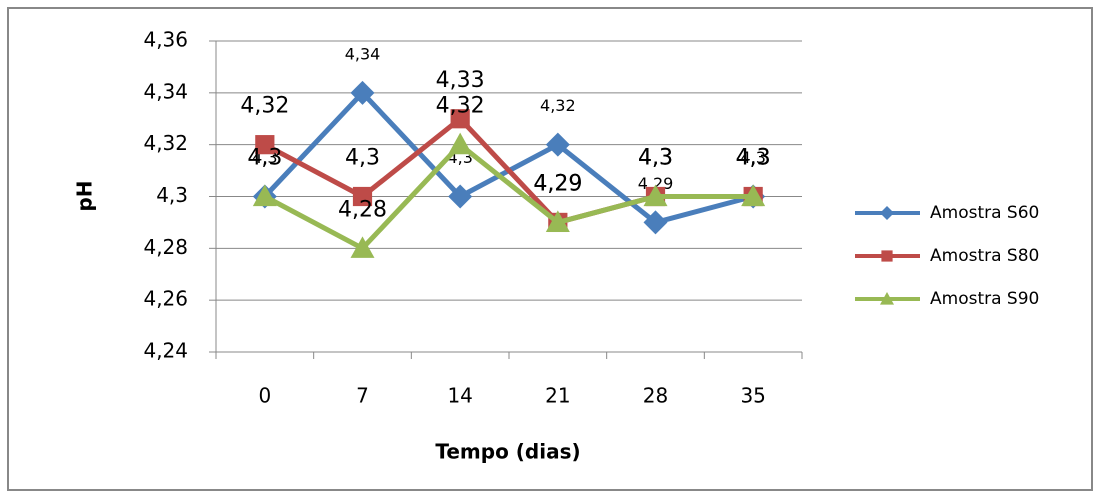  What do you see at coordinates (363, 53) in the screenshot?
I see `data-label: 4,34` at bounding box center [363, 53].